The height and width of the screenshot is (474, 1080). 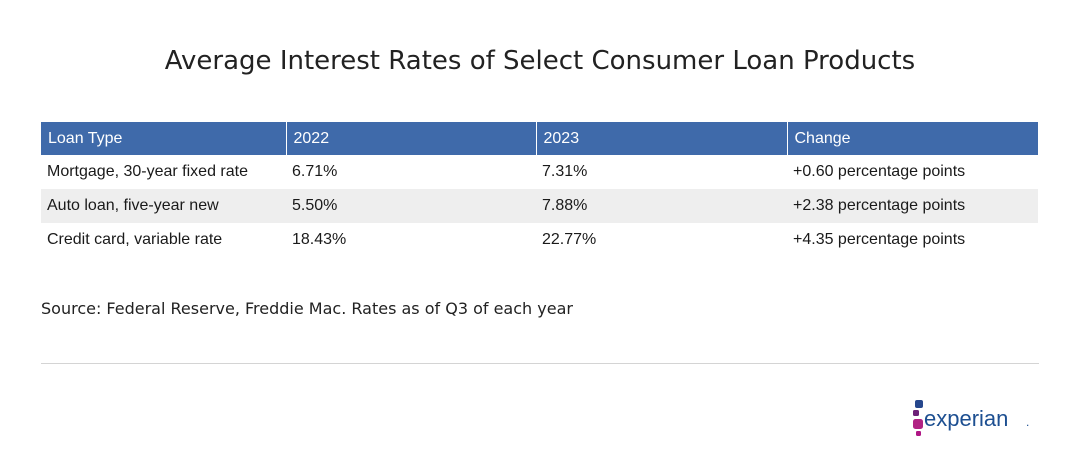 What do you see at coordinates (966, 418) in the screenshot?
I see `logo-wordmark: experian` at bounding box center [966, 418].